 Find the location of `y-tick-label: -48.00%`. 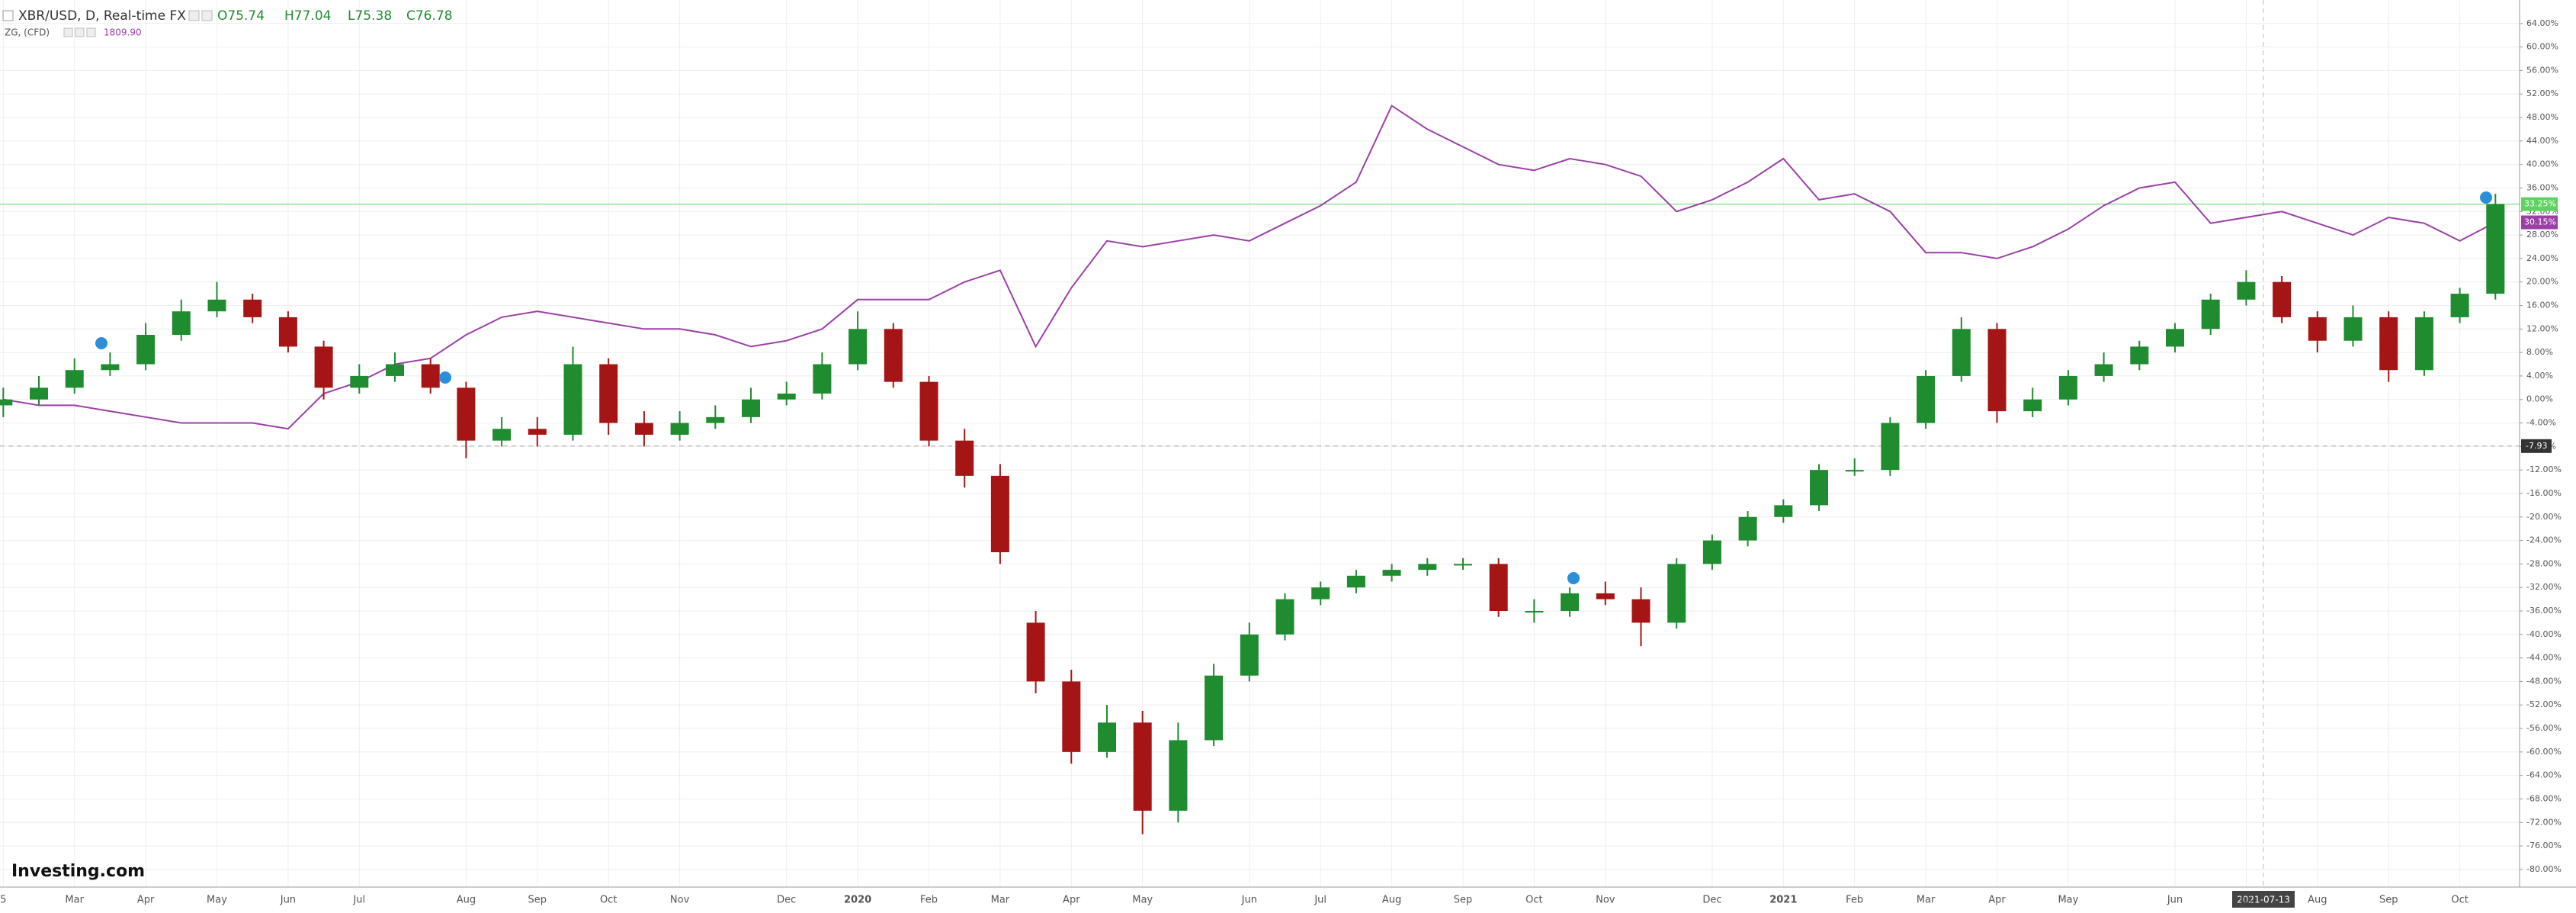

y-tick-label: -48.00% is located at coordinates (2544, 681).